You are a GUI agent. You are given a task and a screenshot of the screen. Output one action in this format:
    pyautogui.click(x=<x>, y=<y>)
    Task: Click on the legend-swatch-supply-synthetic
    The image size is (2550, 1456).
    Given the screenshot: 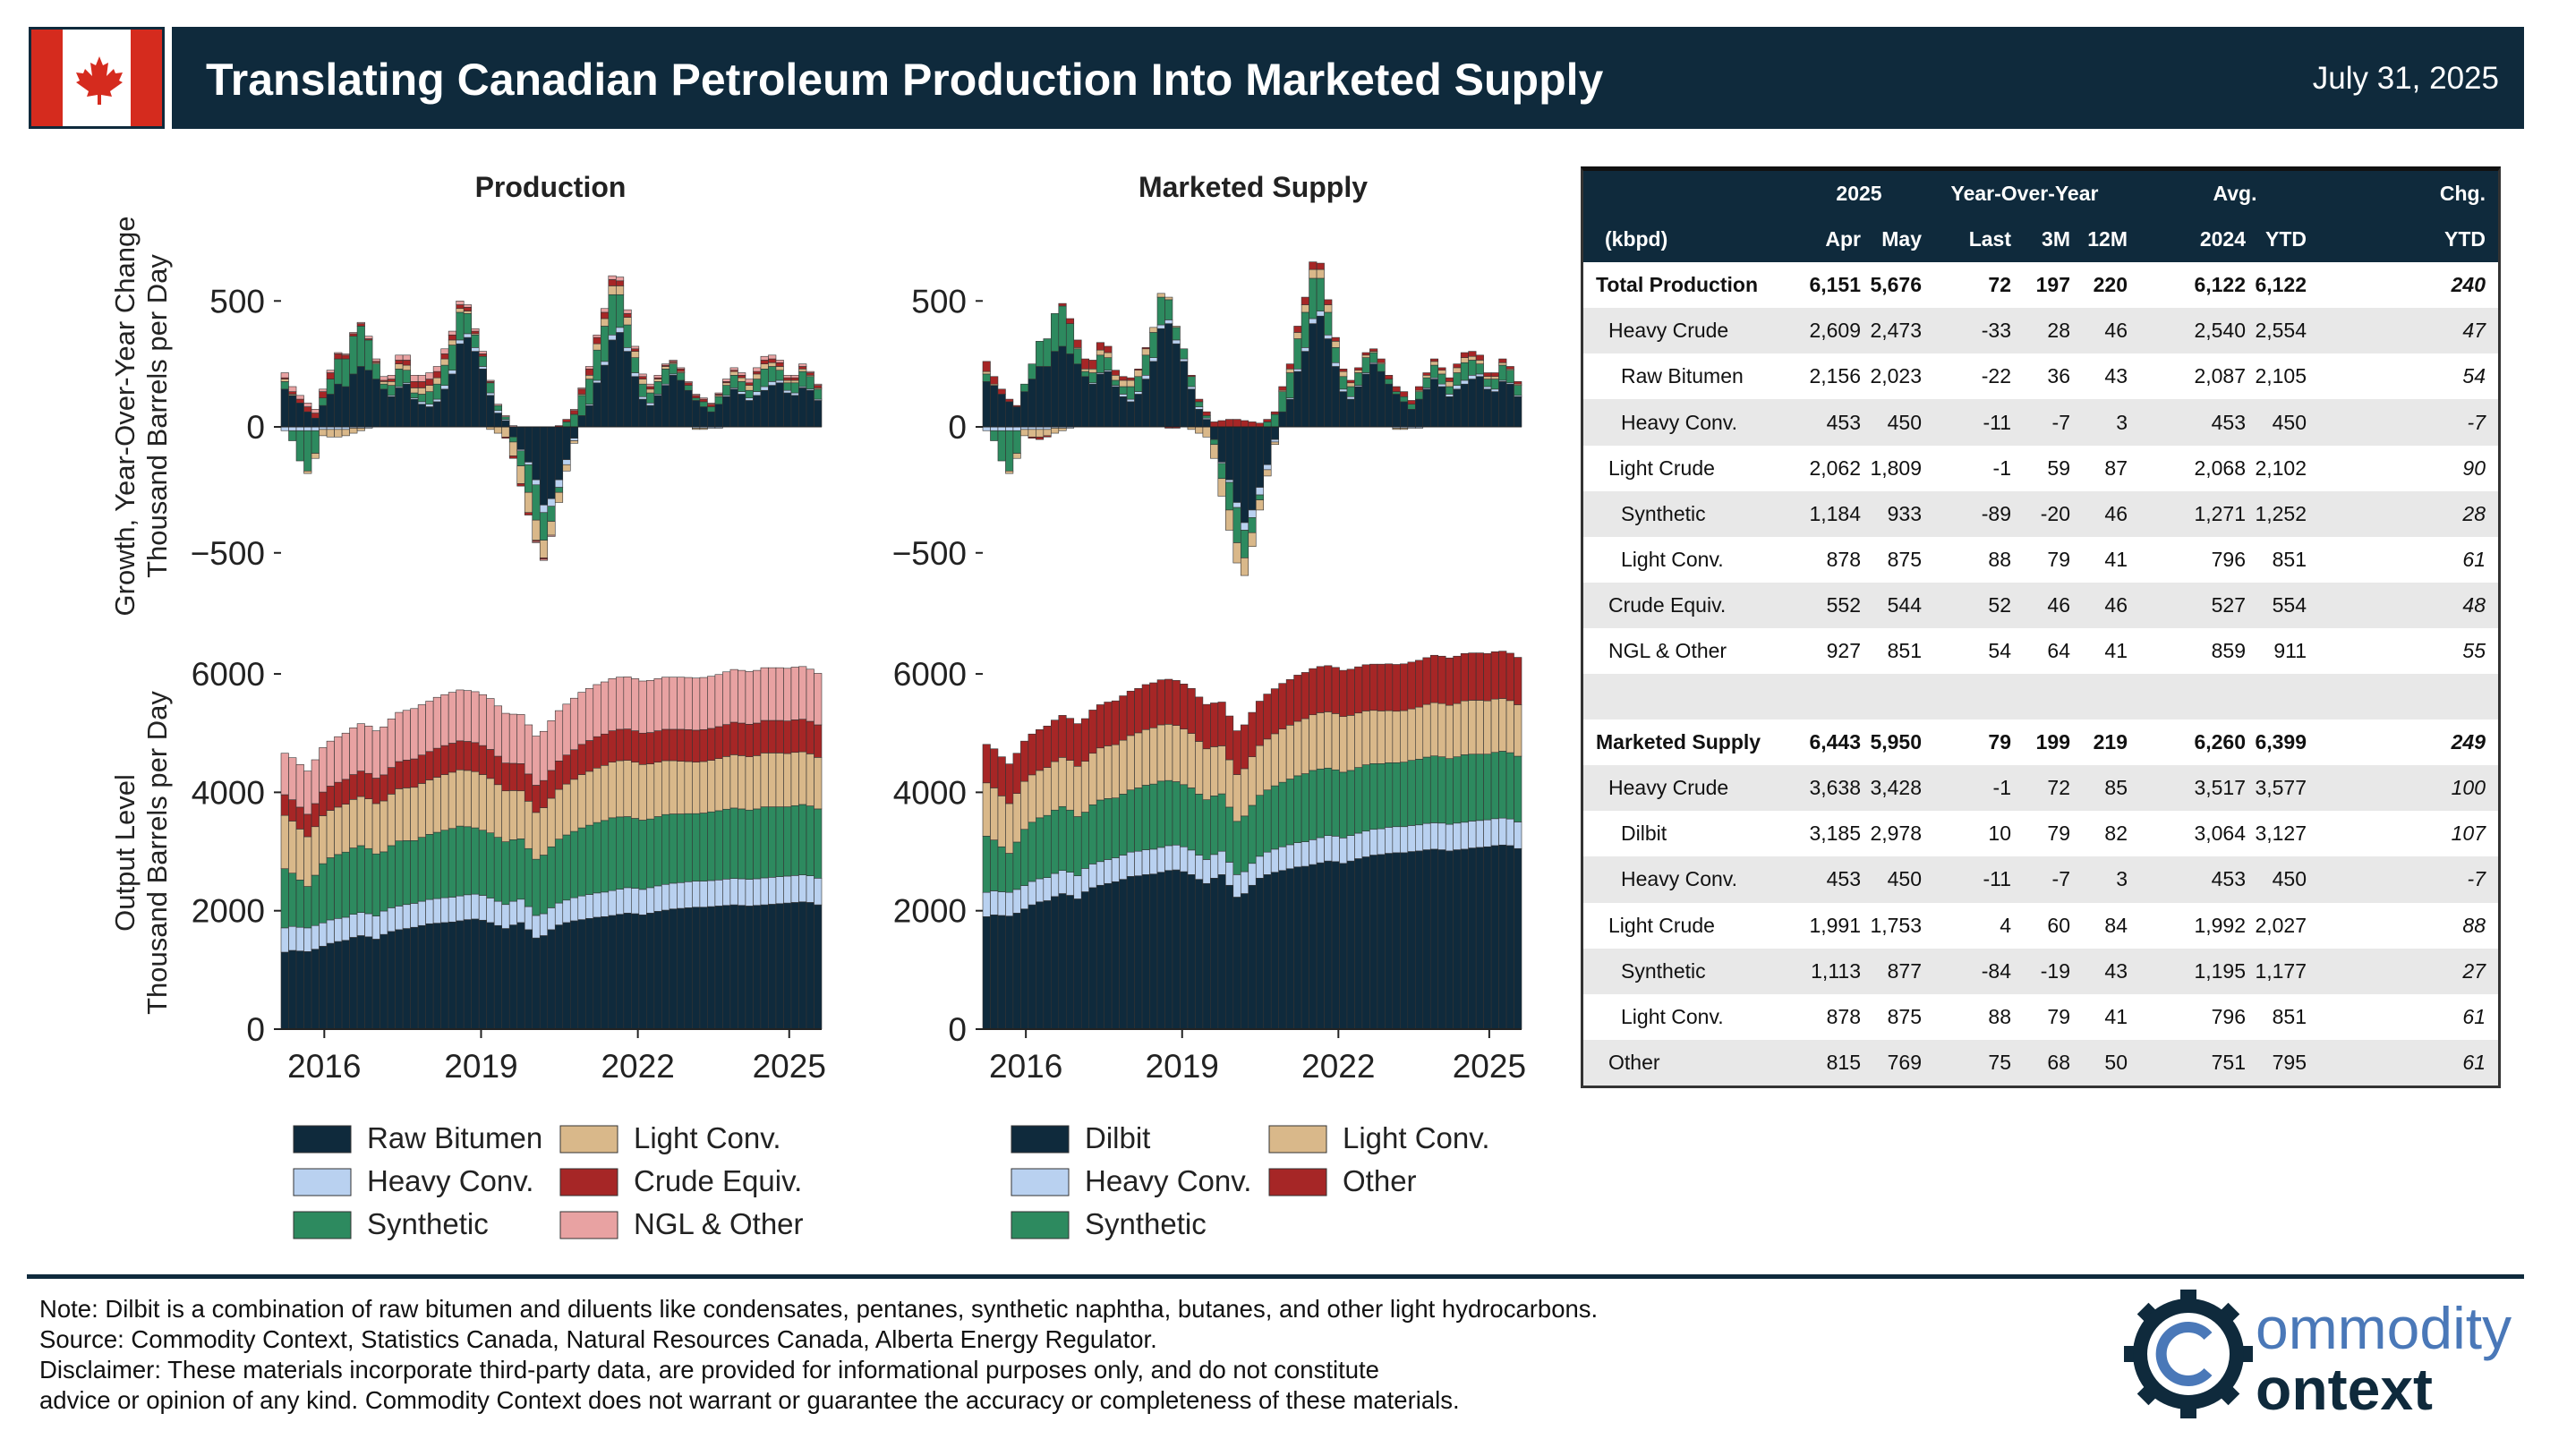 What is the action you would take?
    pyautogui.click(x=1040, y=1225)
    